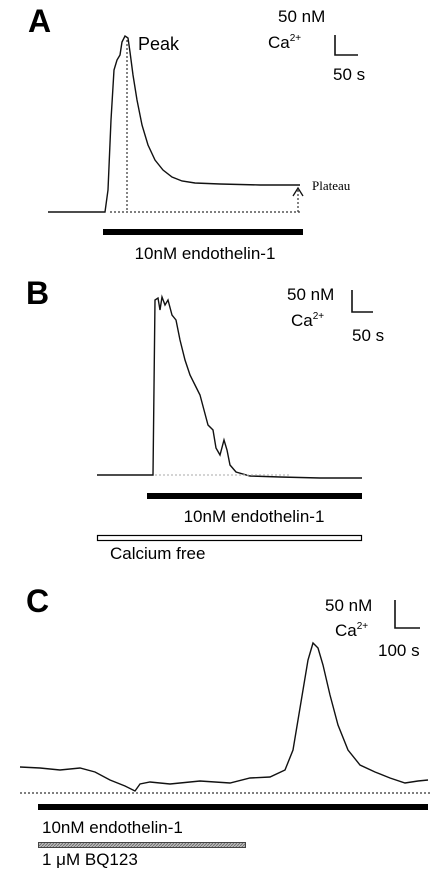  Describe the element at coordinates (205, 126) in the screenshot. I see `reference-line` at that location.